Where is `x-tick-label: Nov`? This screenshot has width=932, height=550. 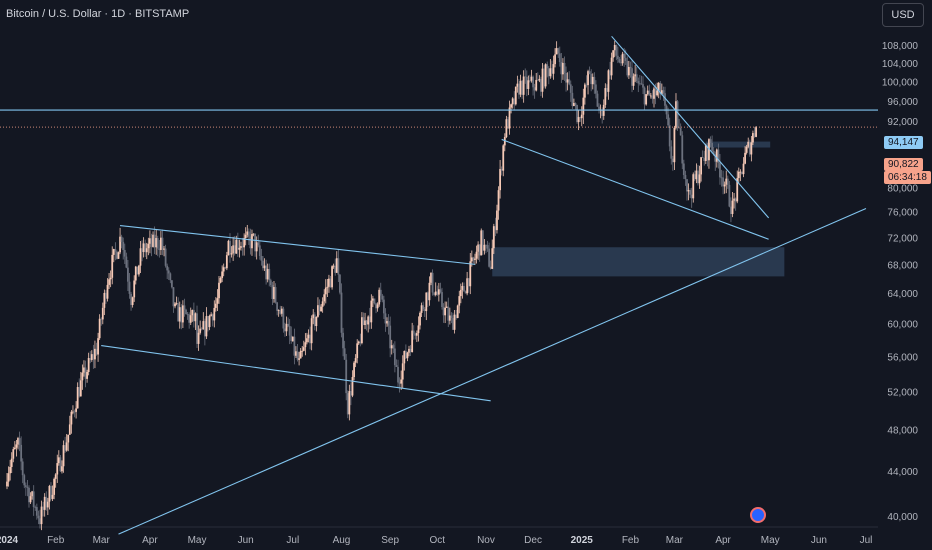
x-tick-label: Nov is located at coordinates (486, 540).